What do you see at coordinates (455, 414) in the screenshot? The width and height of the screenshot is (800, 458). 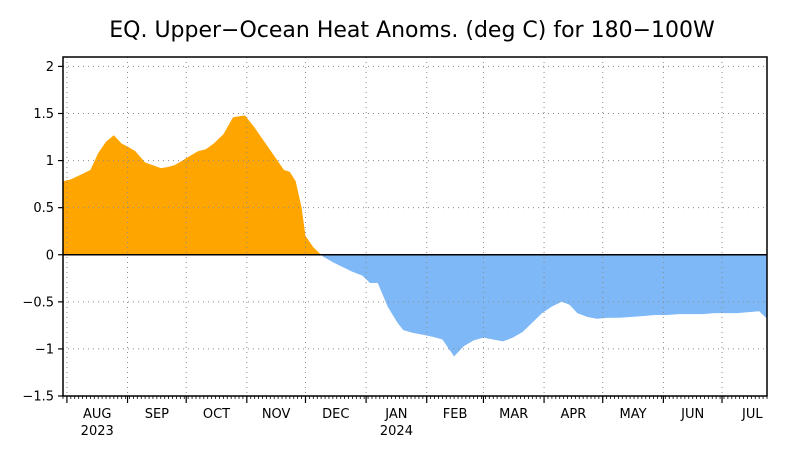 I see `x-tick-label: FEB` at bounding box center [455, 414].